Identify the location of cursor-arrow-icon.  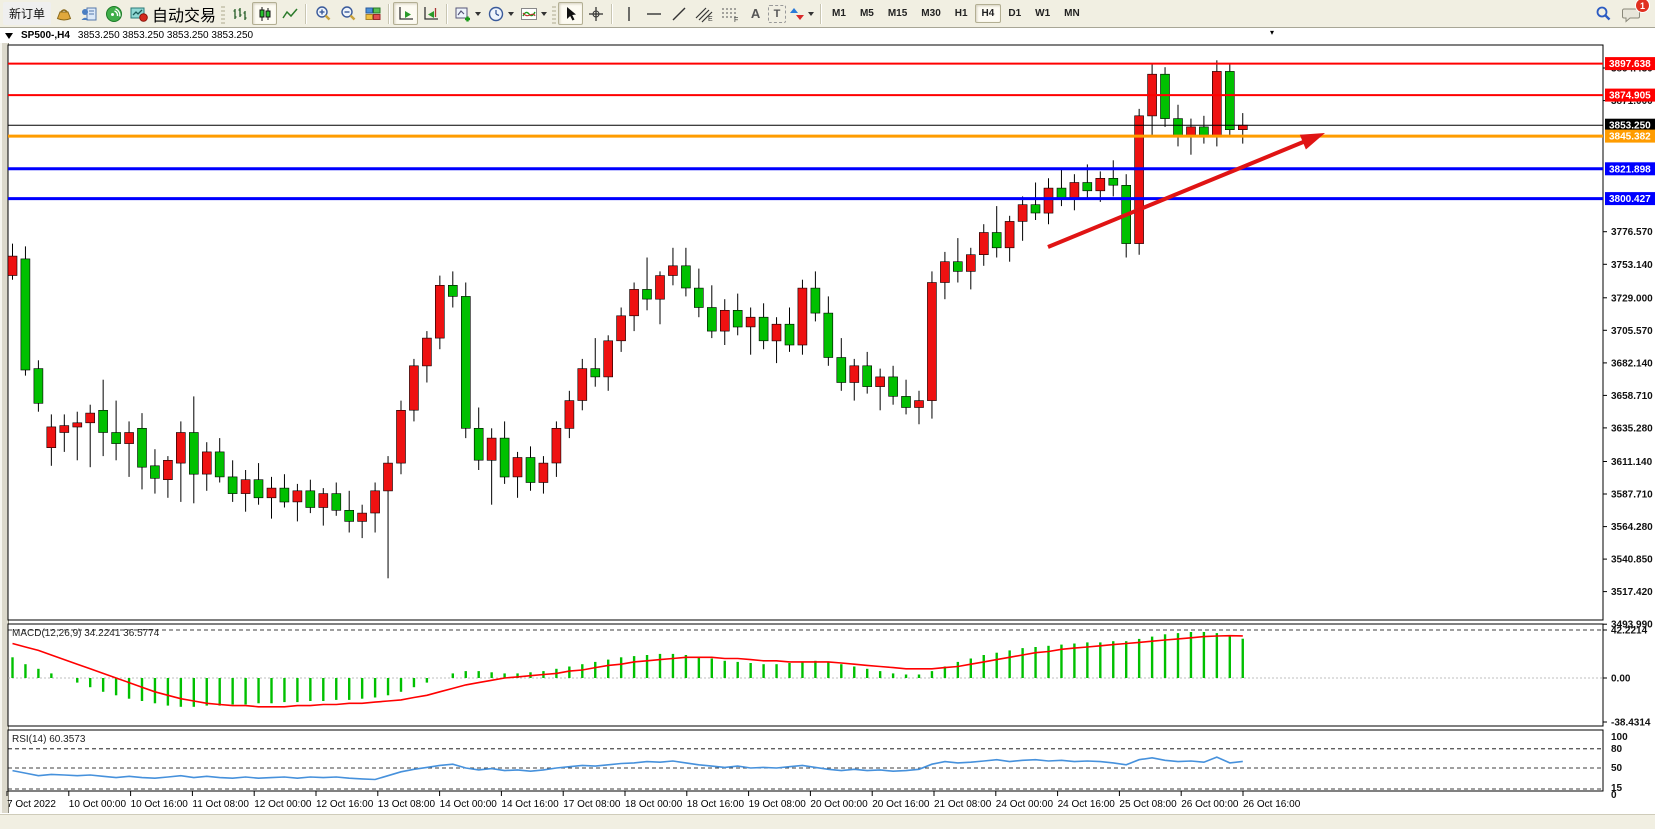
(571, 13).